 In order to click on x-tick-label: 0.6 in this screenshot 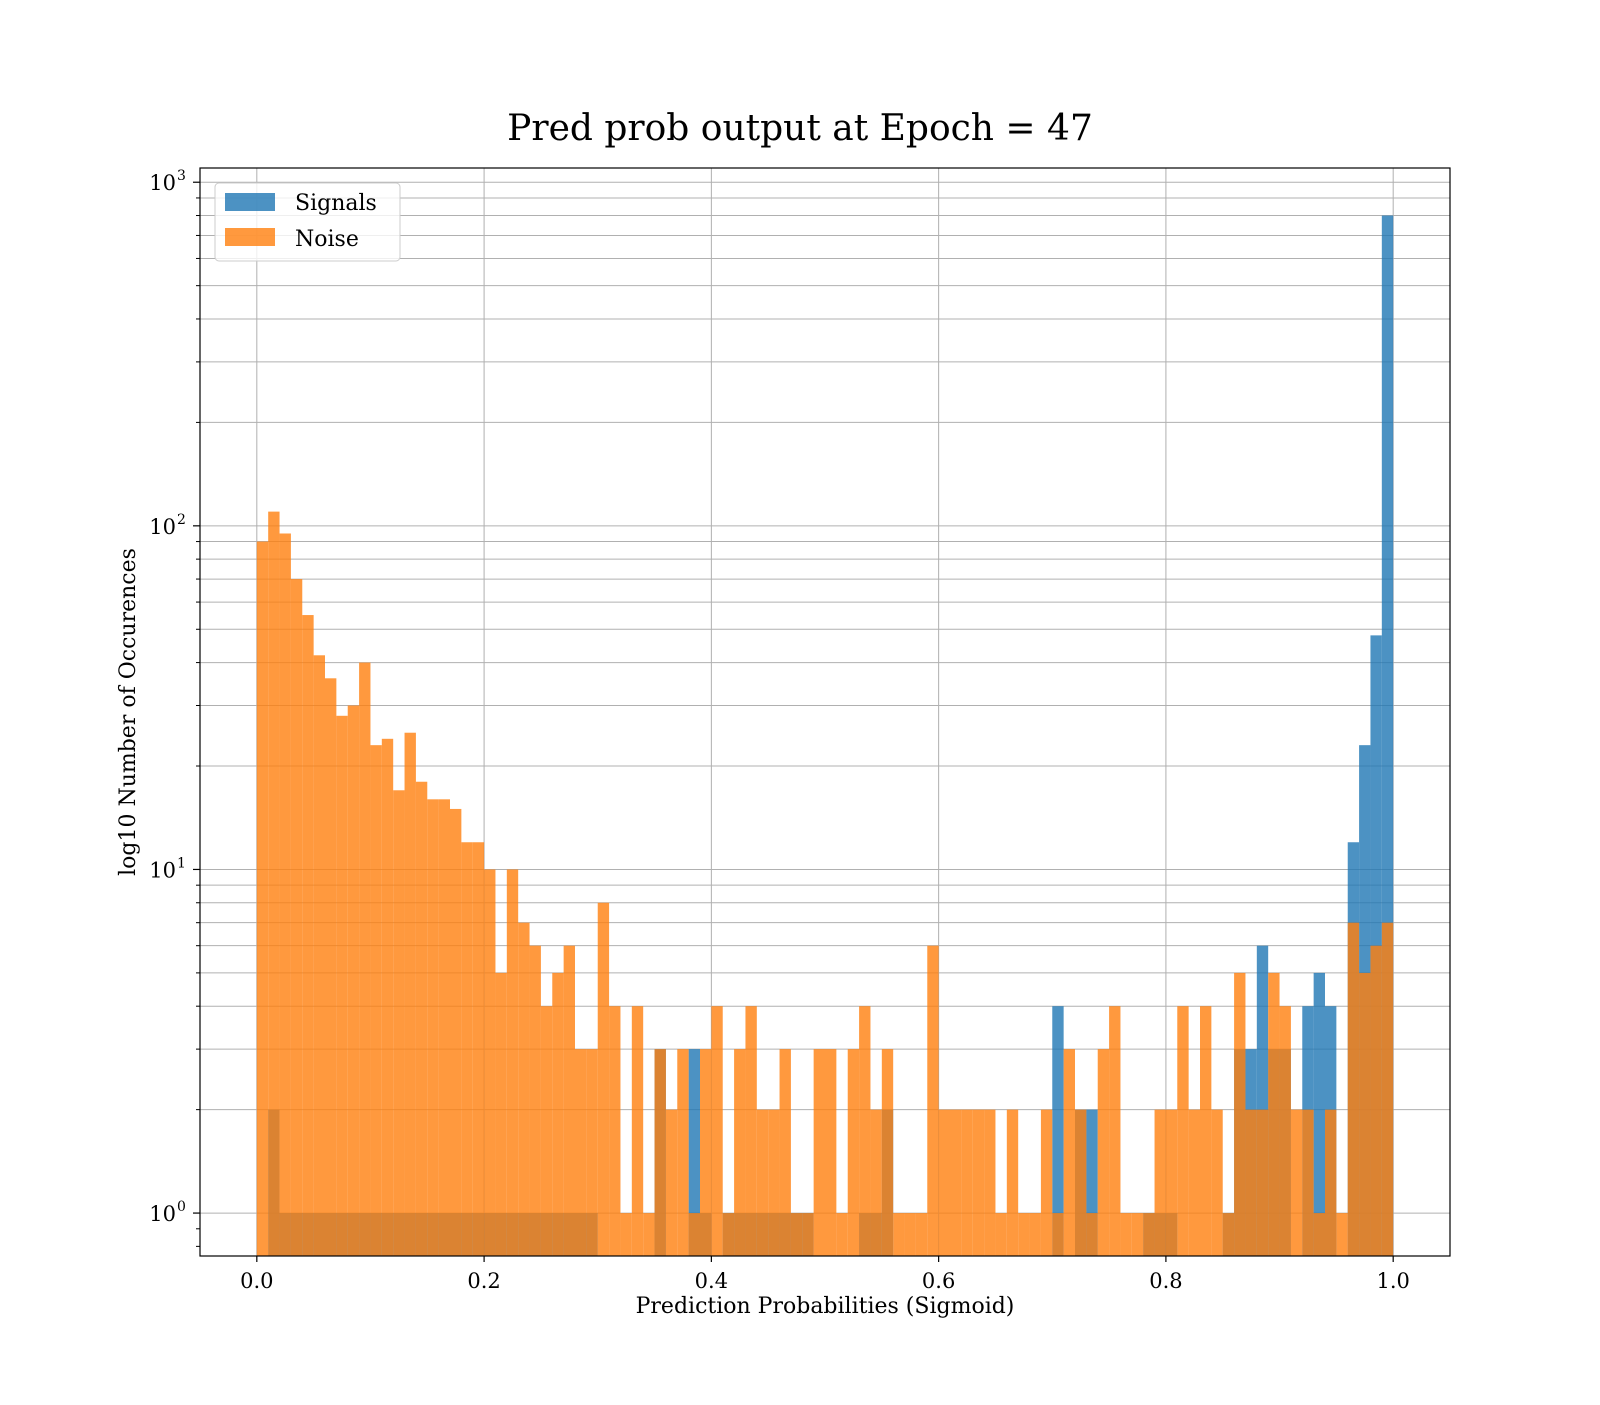, I will do `click(938, 1281)`.